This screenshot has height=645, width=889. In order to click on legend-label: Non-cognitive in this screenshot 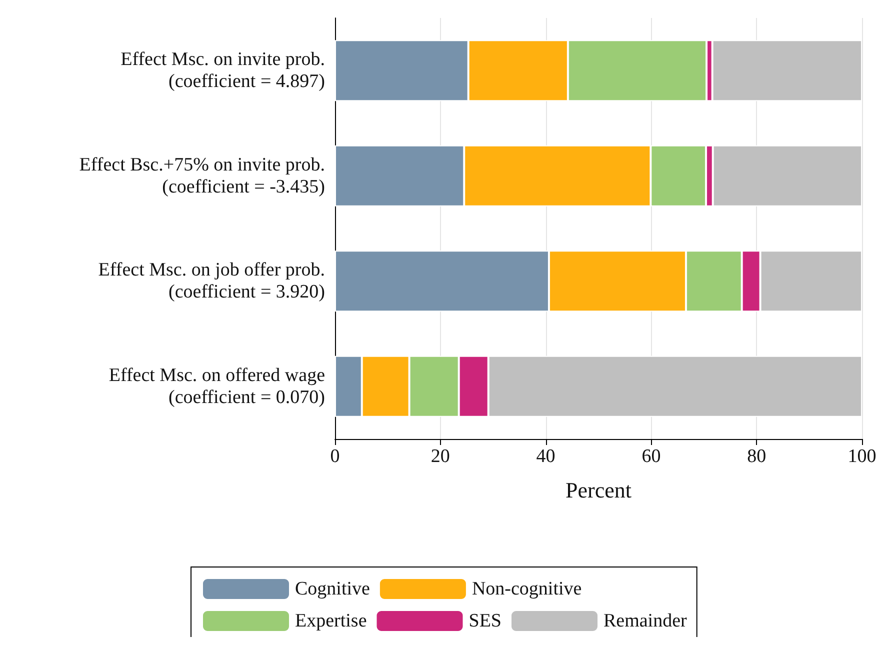, I will do `click(527, 589)`.